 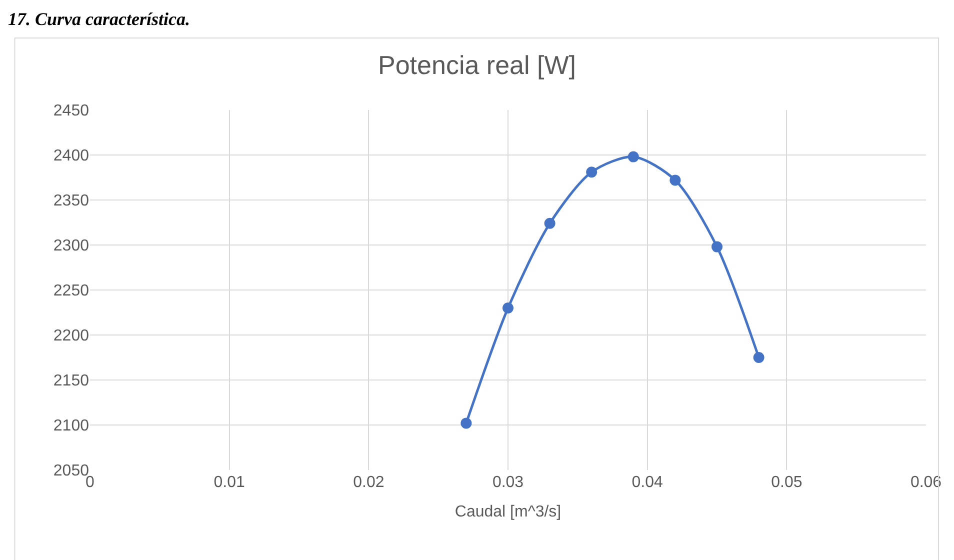 I want to click on y-tick-label: 2450, so click(x=71, y=111).